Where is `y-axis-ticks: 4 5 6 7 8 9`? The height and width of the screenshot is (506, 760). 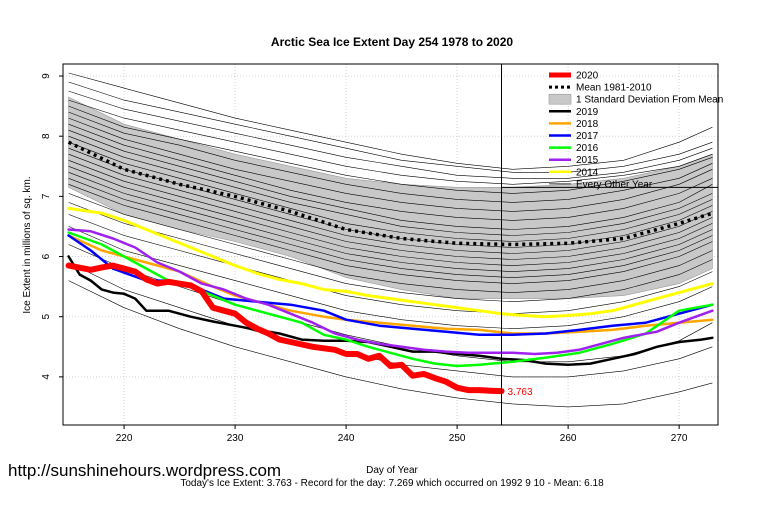 y-axis-ticks: 4 5 6 7 8 9 is located at coordinates (52, 226).